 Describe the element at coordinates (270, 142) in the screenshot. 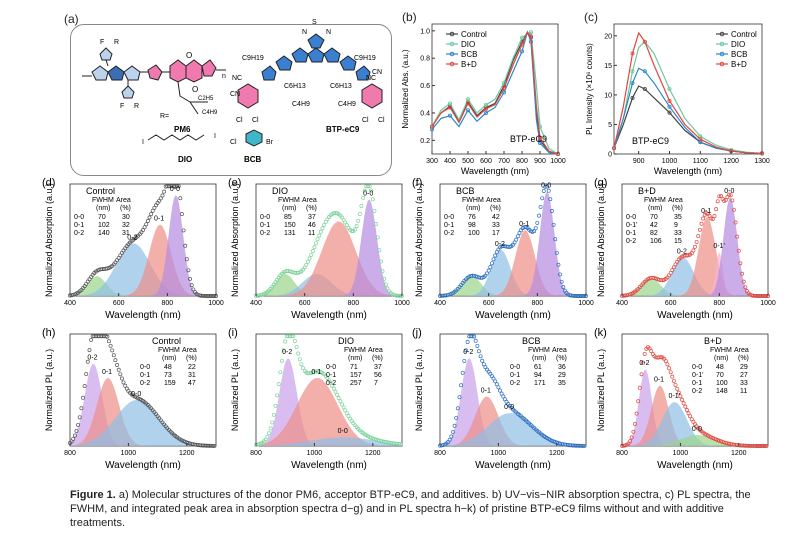

I see `atom-br: Br` at that location.